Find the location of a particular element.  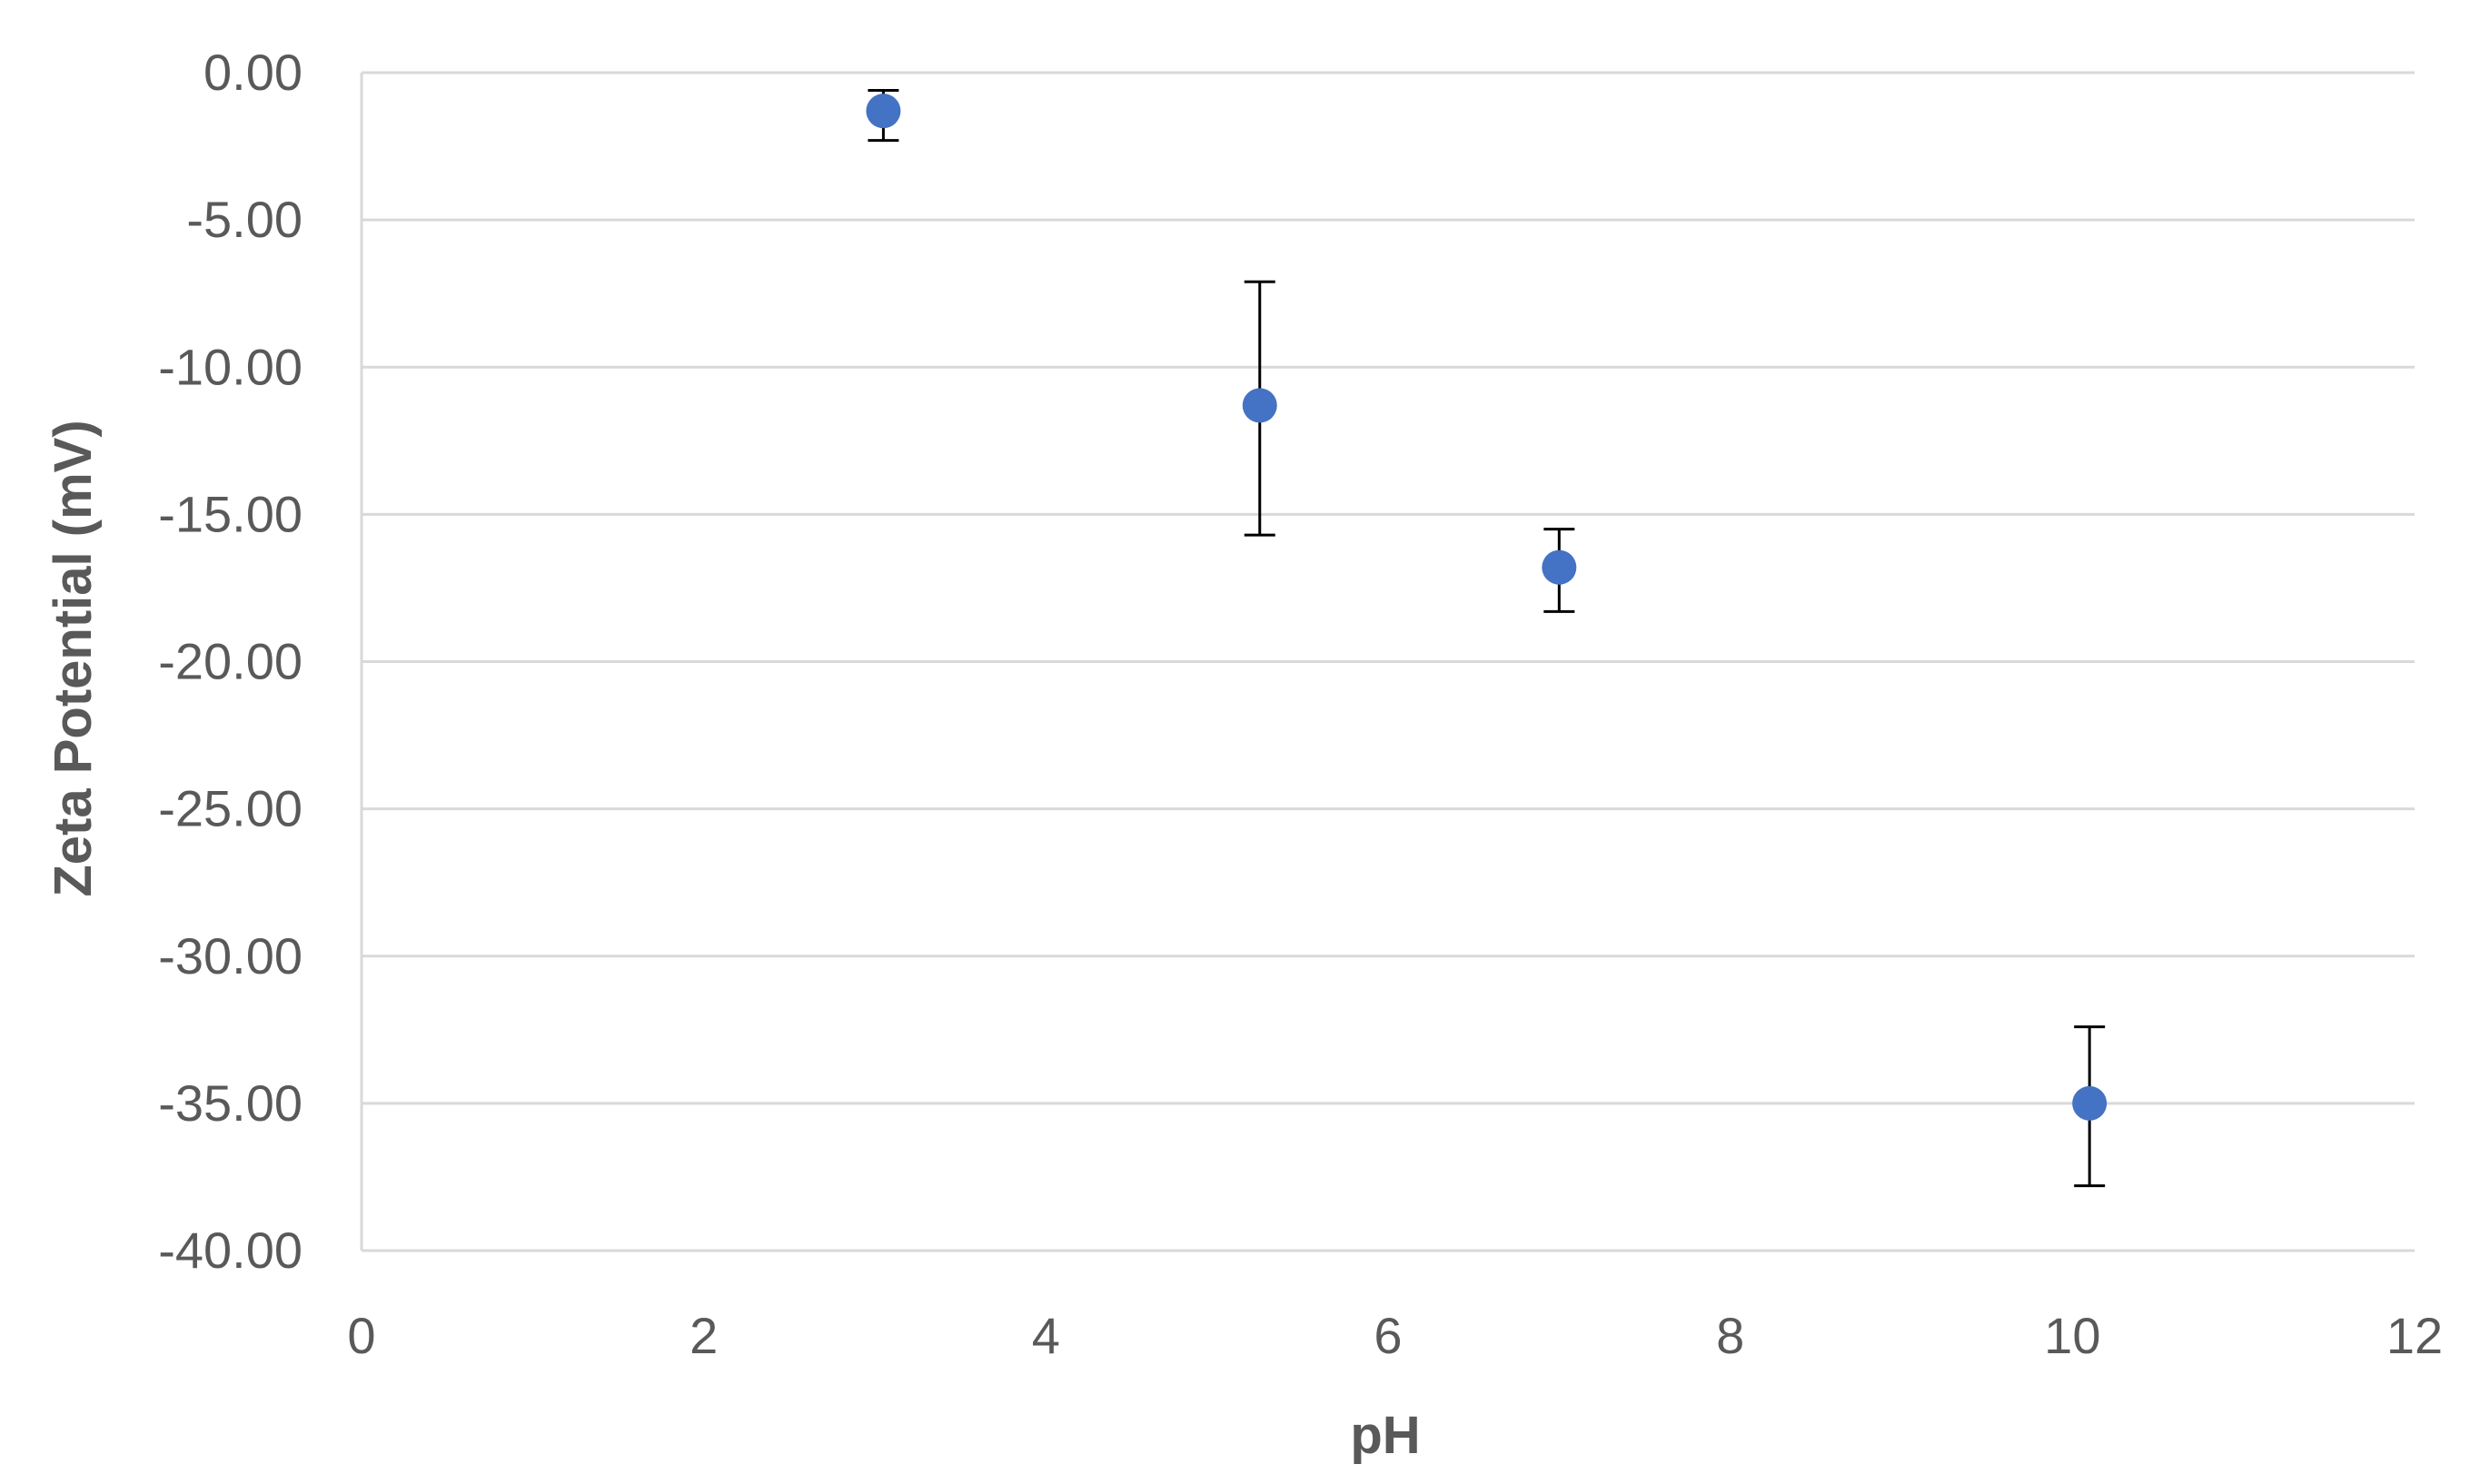

y-axis-title: Zeta Potential (mV) is located at coordinates (73, 658).